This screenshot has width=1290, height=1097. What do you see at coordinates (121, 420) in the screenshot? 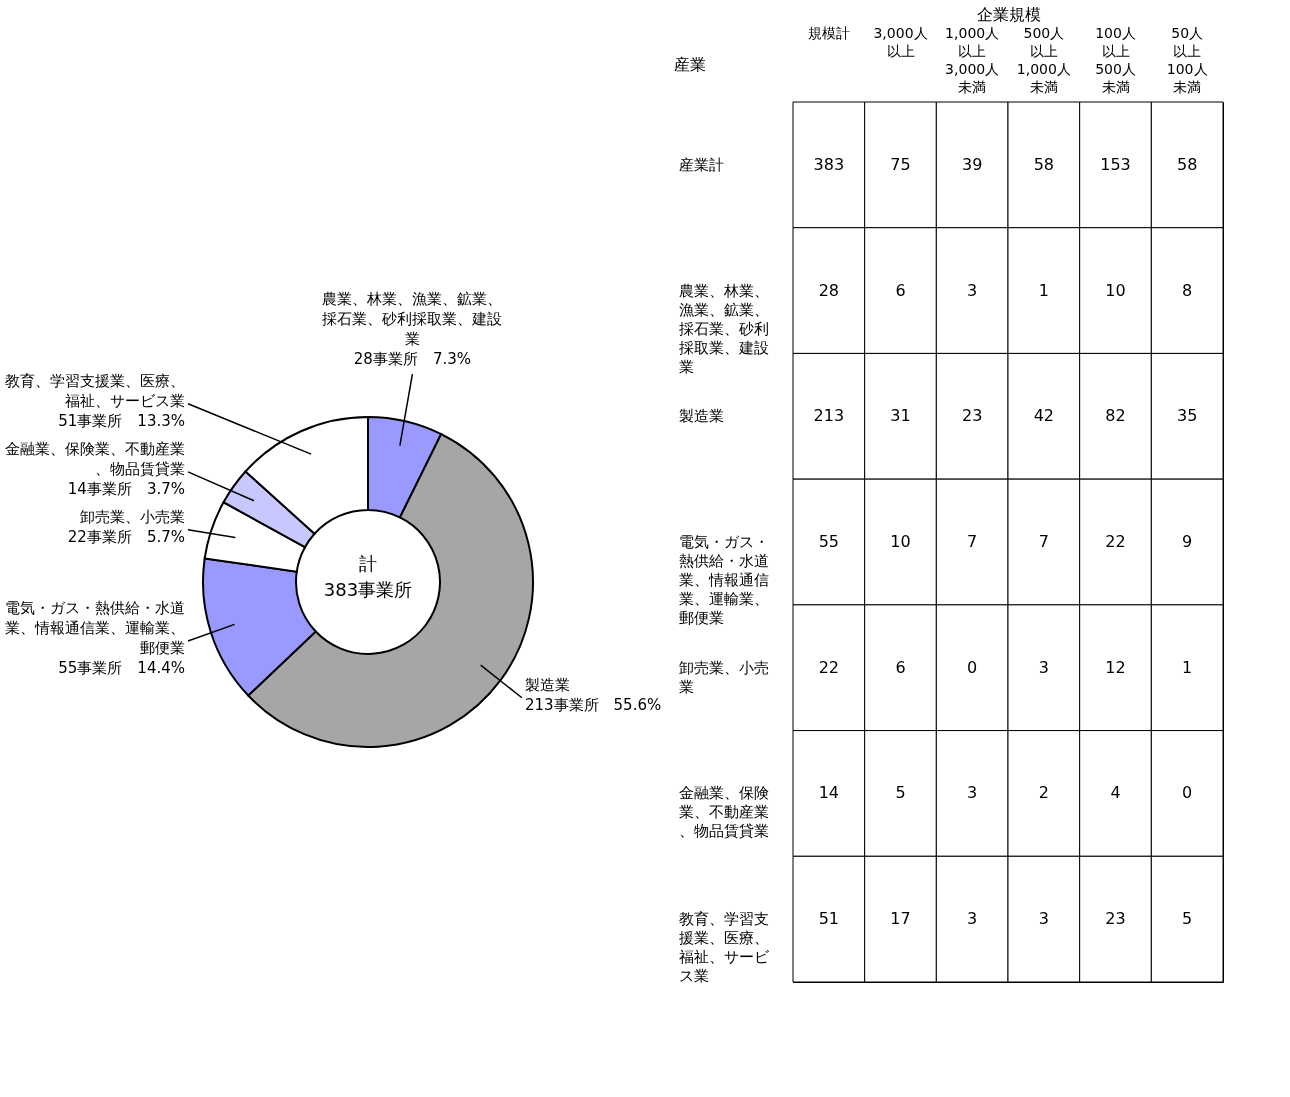
I see `data-label: 51事業所 13.3%` at bounding box center [121, 420].